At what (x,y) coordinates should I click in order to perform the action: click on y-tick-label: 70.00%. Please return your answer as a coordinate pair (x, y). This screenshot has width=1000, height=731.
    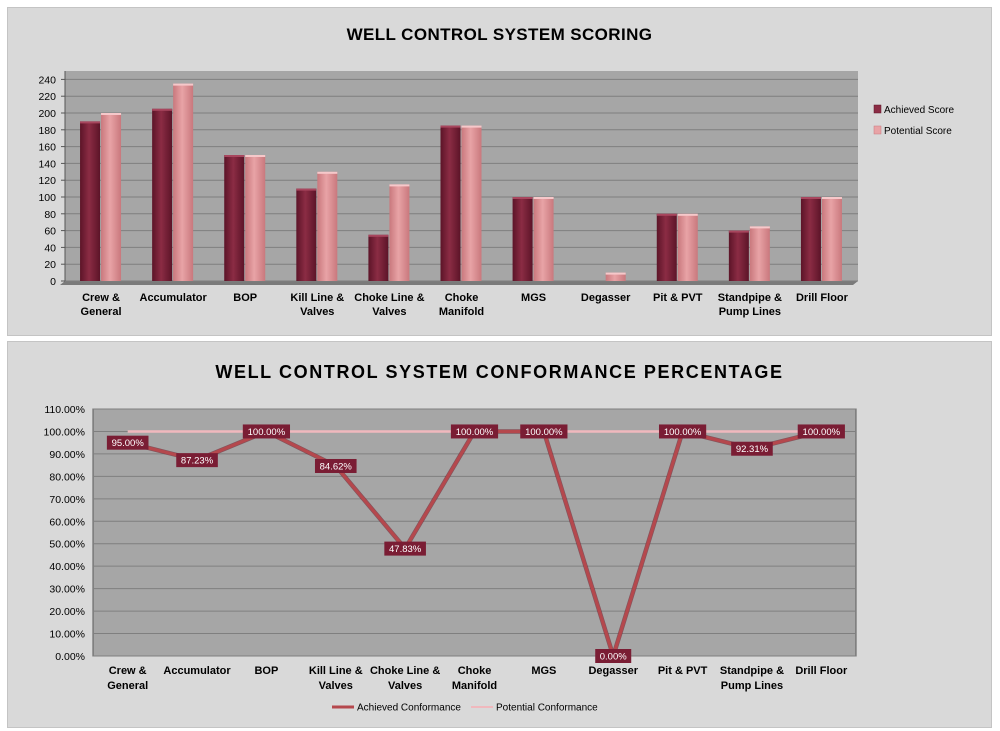
    Looking at the image, I should click on (67, 500).